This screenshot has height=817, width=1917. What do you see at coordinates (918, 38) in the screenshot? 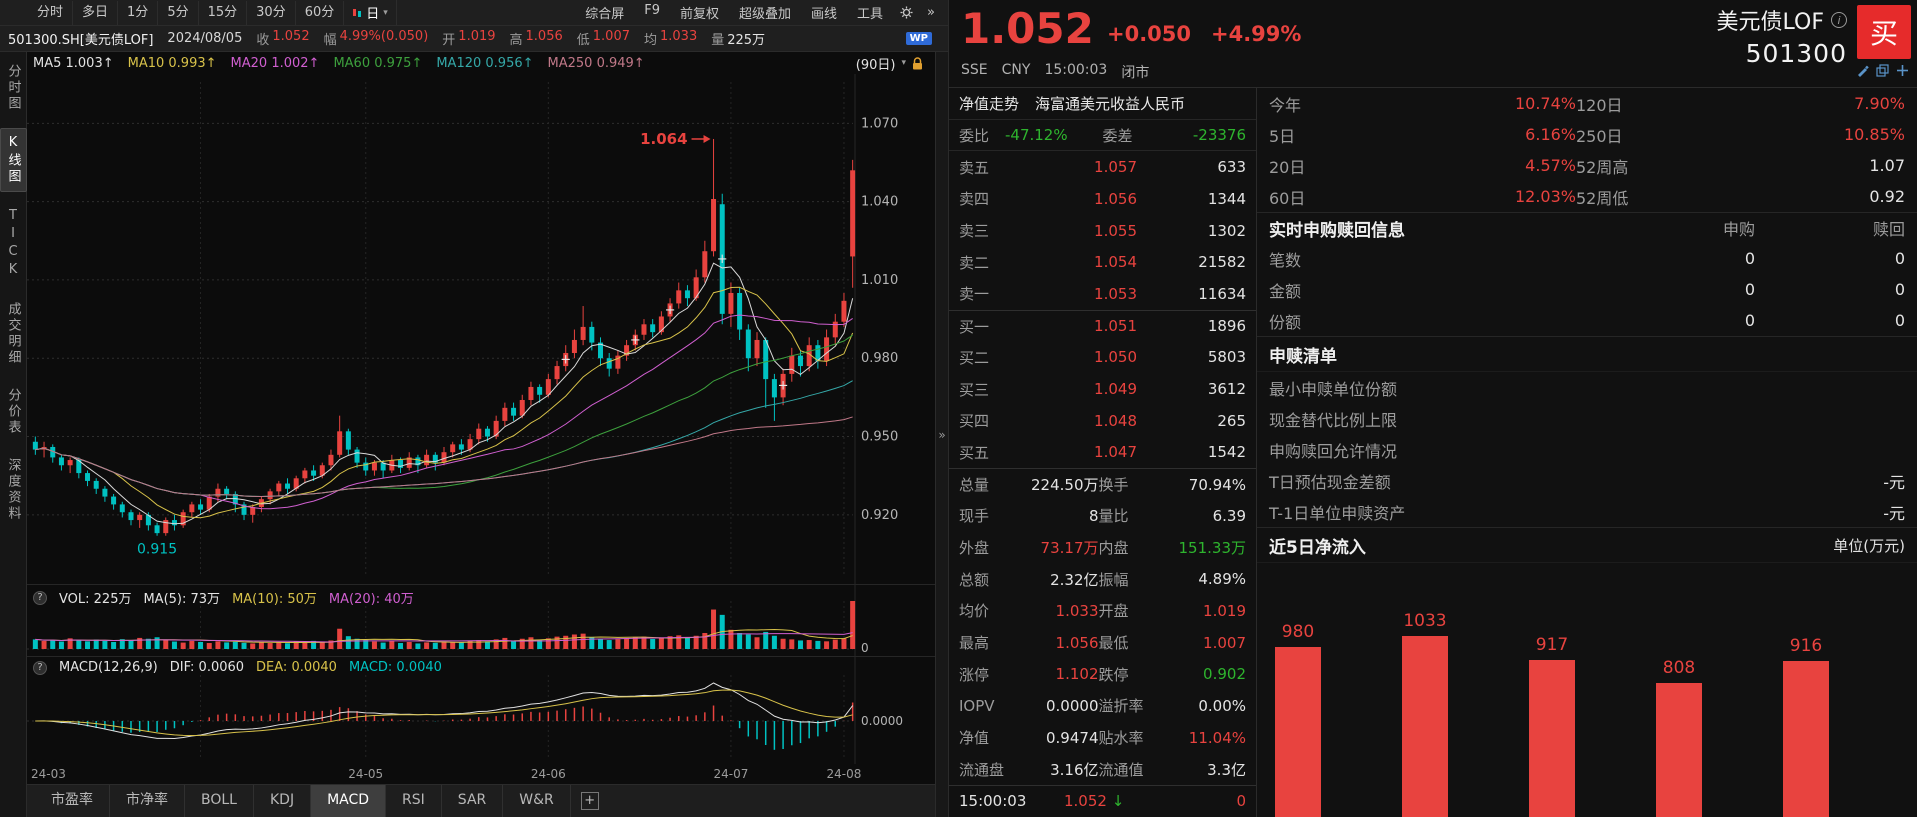
I see `wp-badge: WP` at bounding box center [918, 38].